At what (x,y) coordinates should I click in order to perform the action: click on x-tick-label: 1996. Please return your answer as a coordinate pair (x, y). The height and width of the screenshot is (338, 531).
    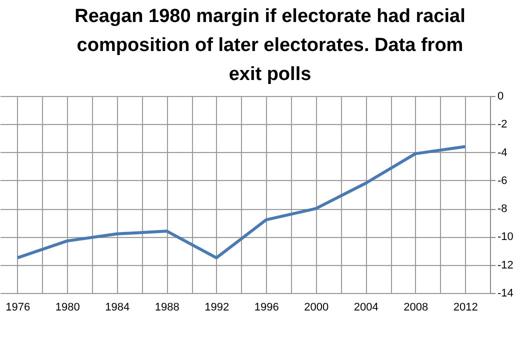
    Looking at the image, I should click on (266, 308).